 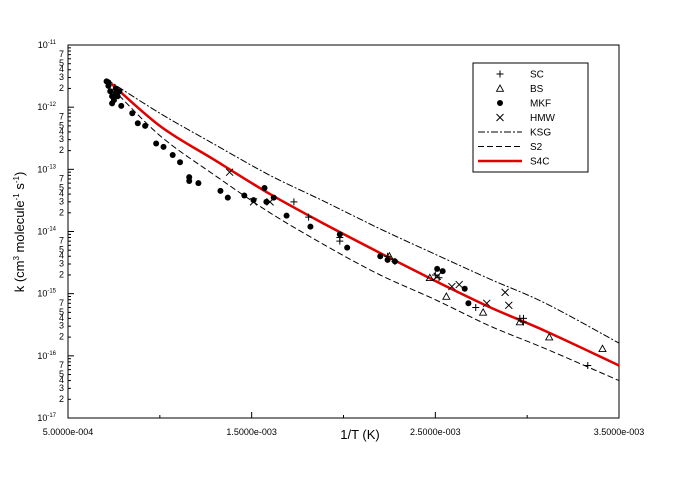 I want to click on y-tick-label: 10-11, so click(x=47, y=45).